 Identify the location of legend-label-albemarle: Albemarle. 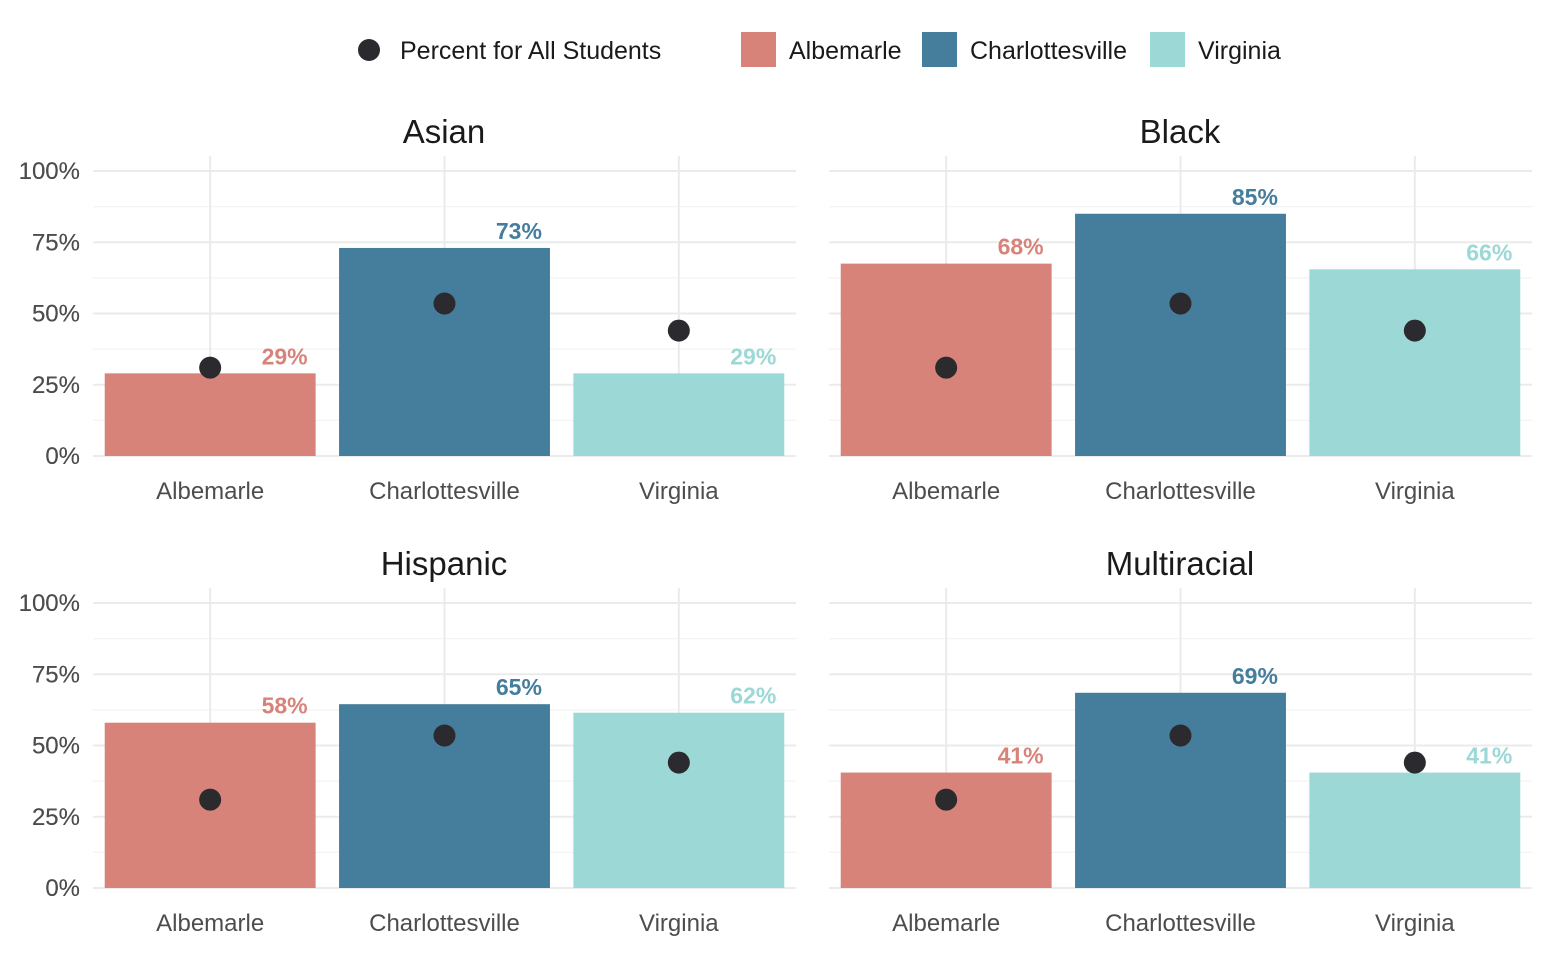
(845, 51).